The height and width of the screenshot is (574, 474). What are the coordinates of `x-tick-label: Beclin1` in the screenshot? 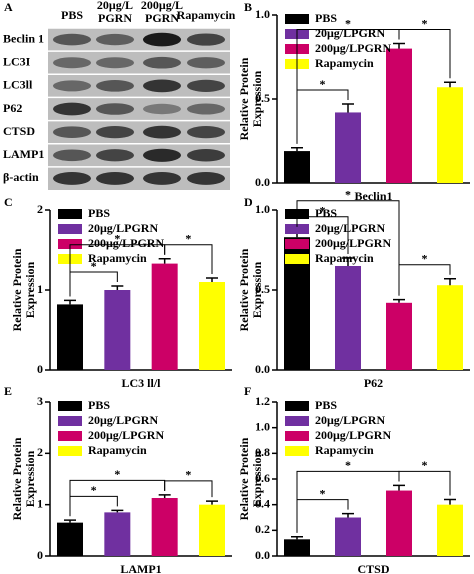 It's located at (374, 196).